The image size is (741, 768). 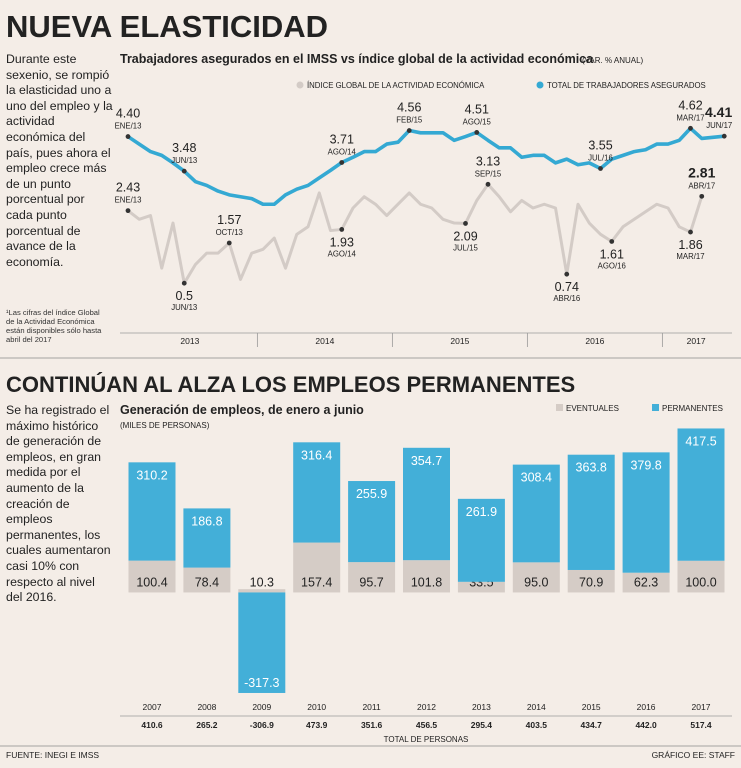 I want to click on annotation-date: AGO/16, so click(x=612, y=265).